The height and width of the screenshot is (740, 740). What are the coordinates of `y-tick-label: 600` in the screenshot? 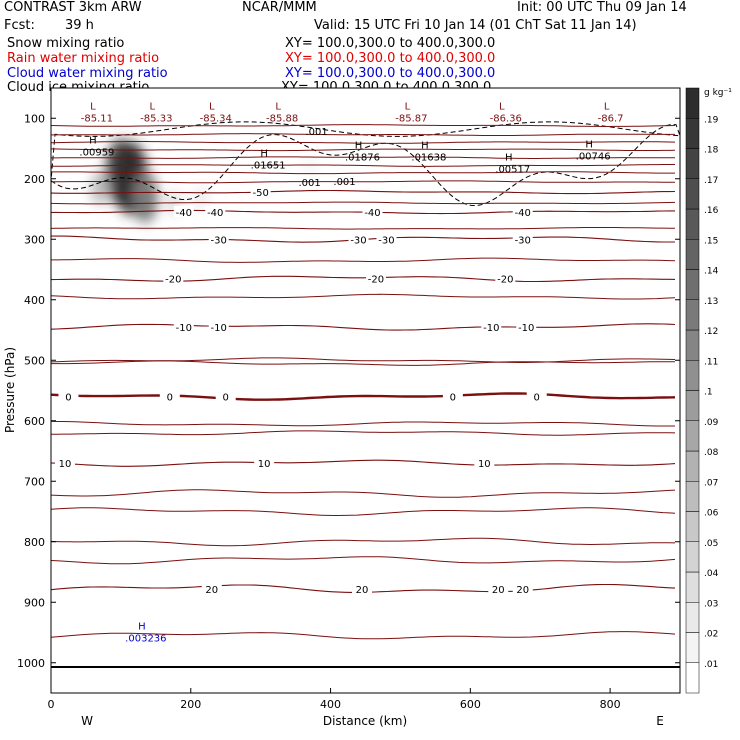 It's located at (34, 421).